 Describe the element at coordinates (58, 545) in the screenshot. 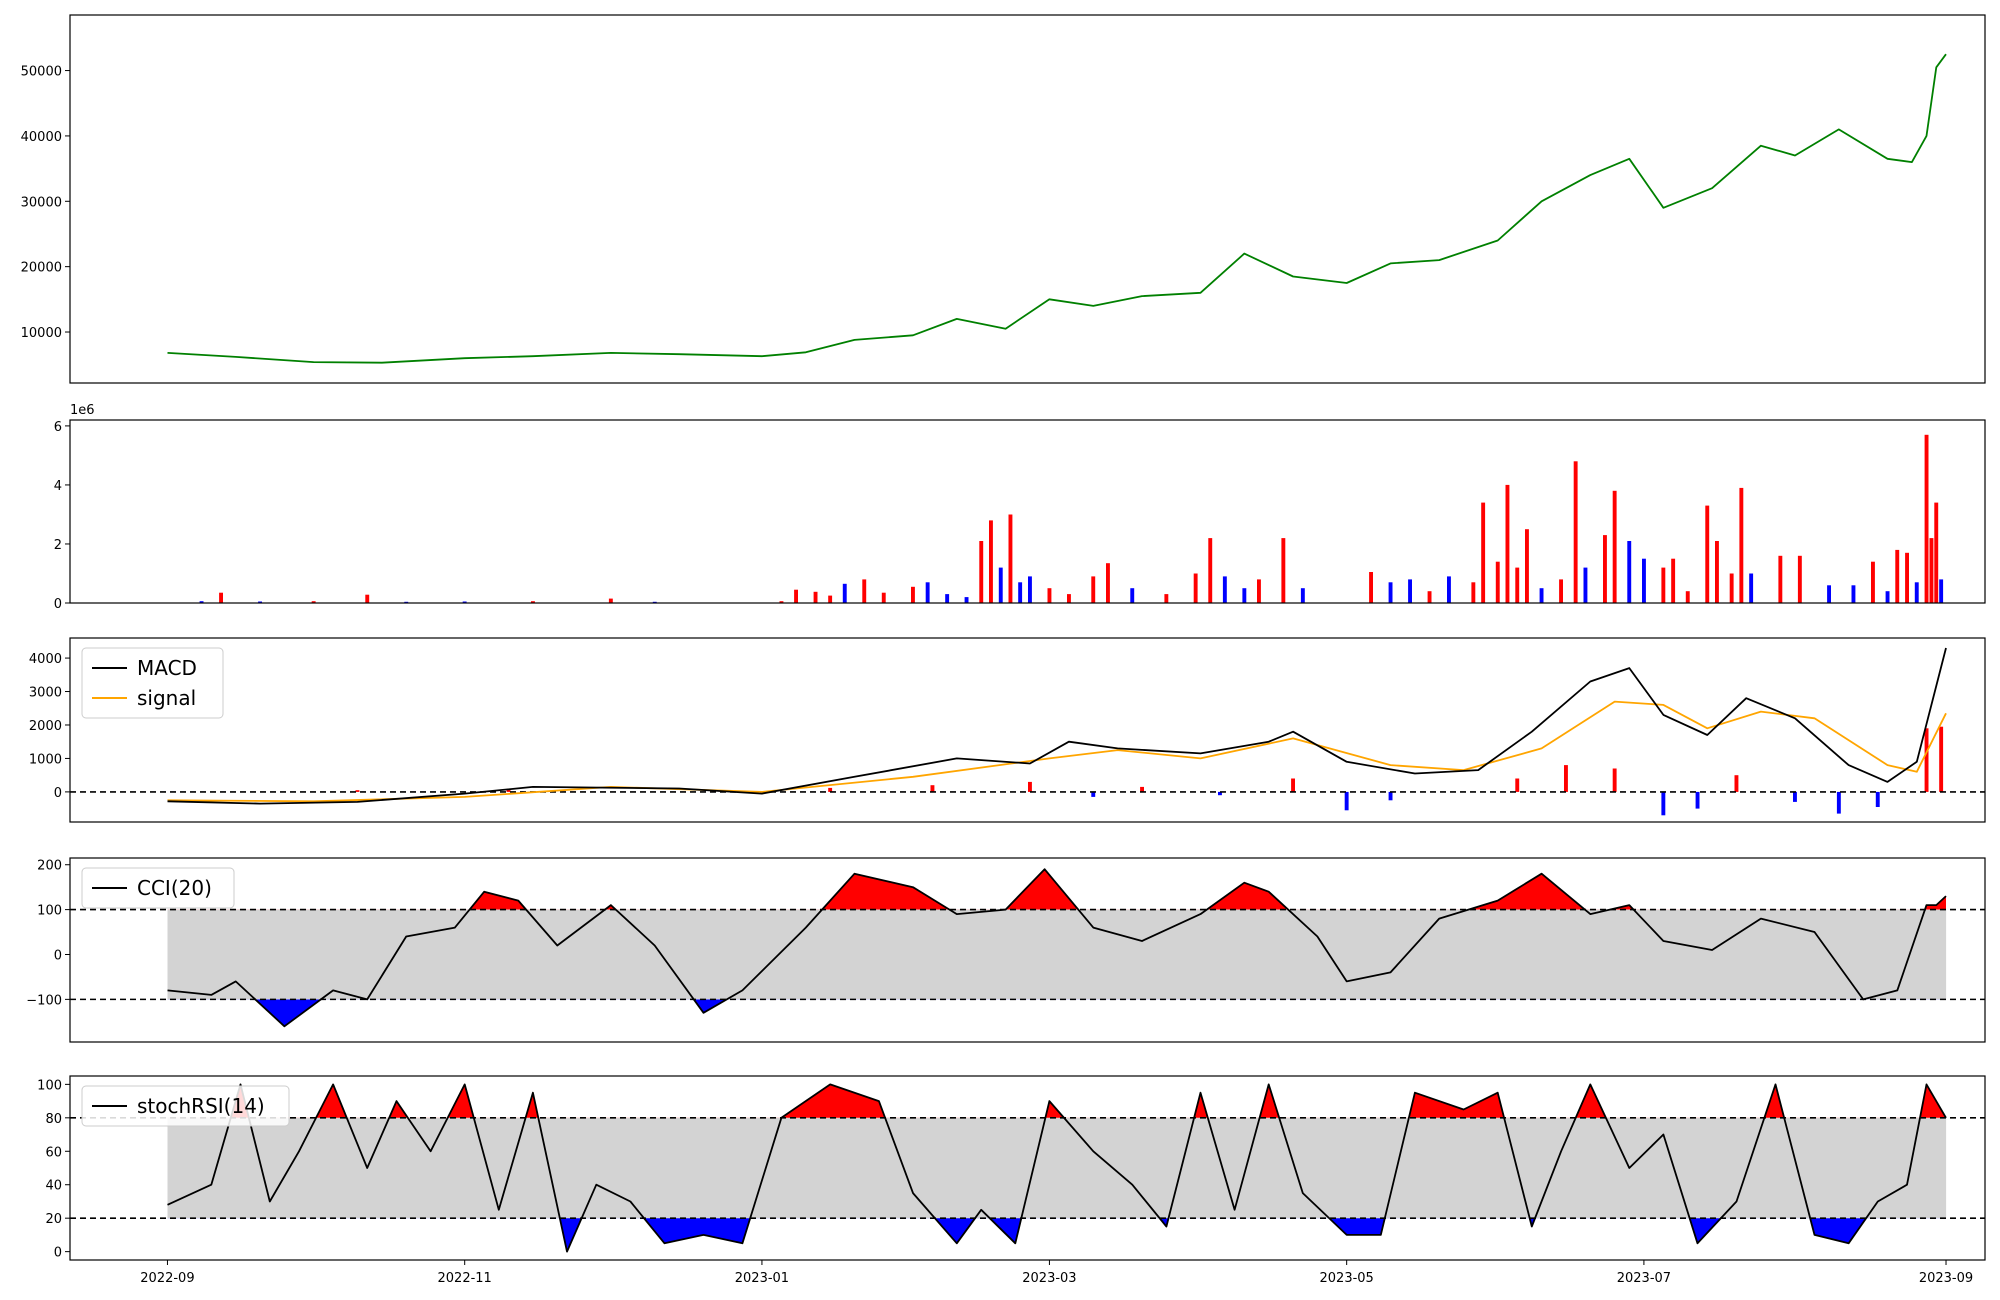

I see `volume-ytick-label: 2` at that location.